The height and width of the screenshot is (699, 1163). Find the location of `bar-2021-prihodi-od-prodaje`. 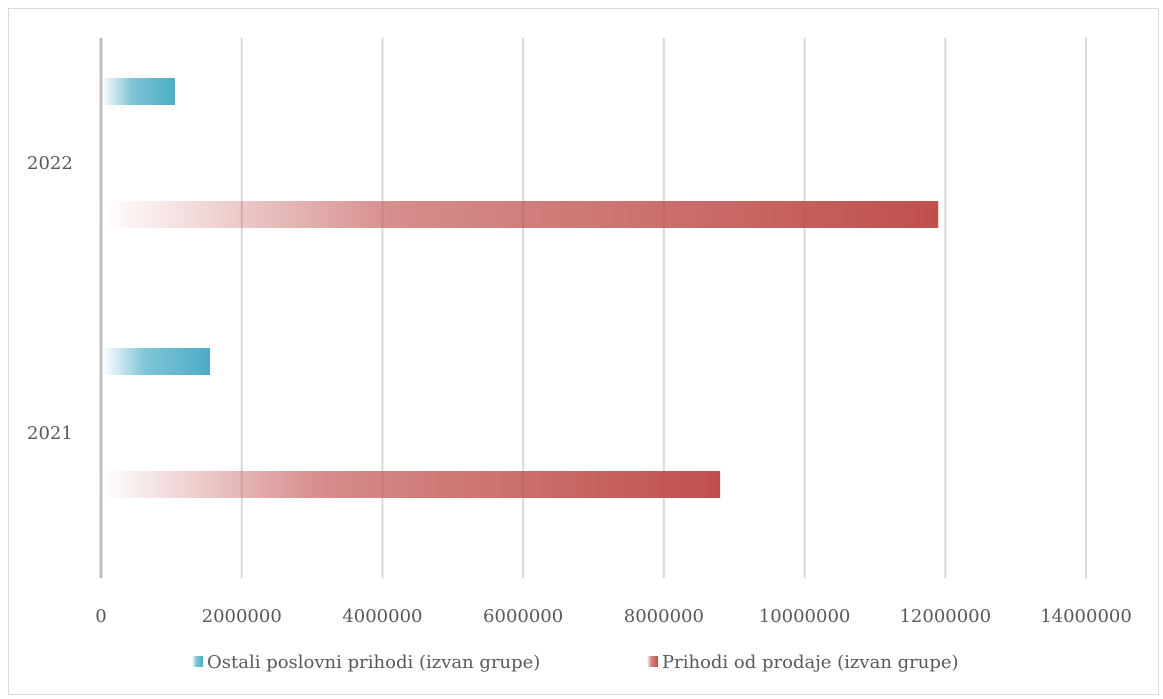

bar-2021-prihodi-od-prodaje is located at coordinates (411, 484).